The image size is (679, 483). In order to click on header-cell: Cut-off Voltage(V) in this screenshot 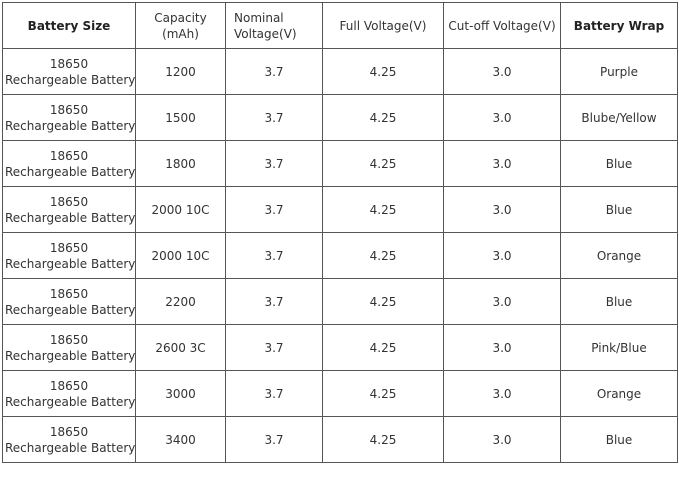, I will do `click(502, 25)`.